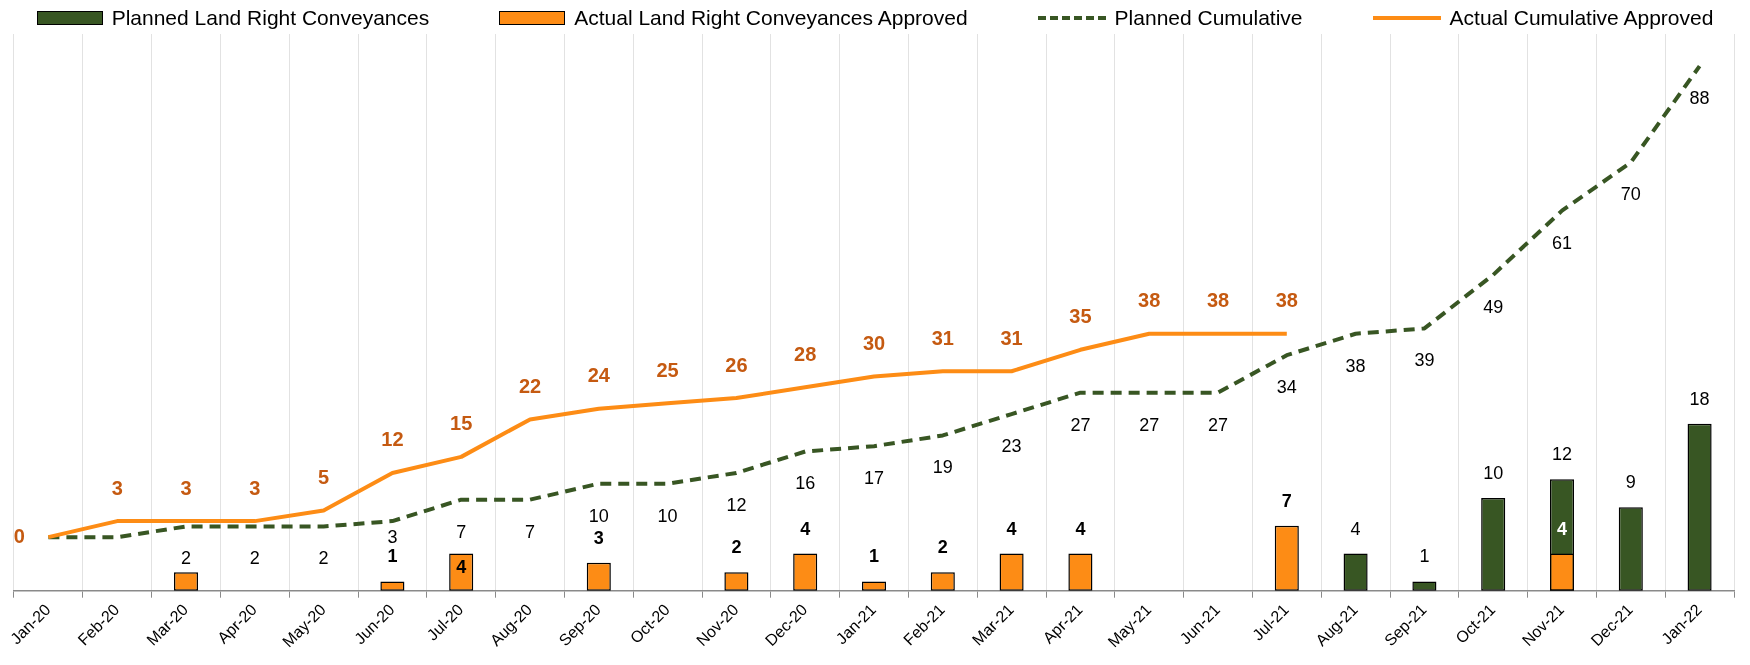 The image size is (1750, 665). I want to click on data-label: 30, so click(874, 343).